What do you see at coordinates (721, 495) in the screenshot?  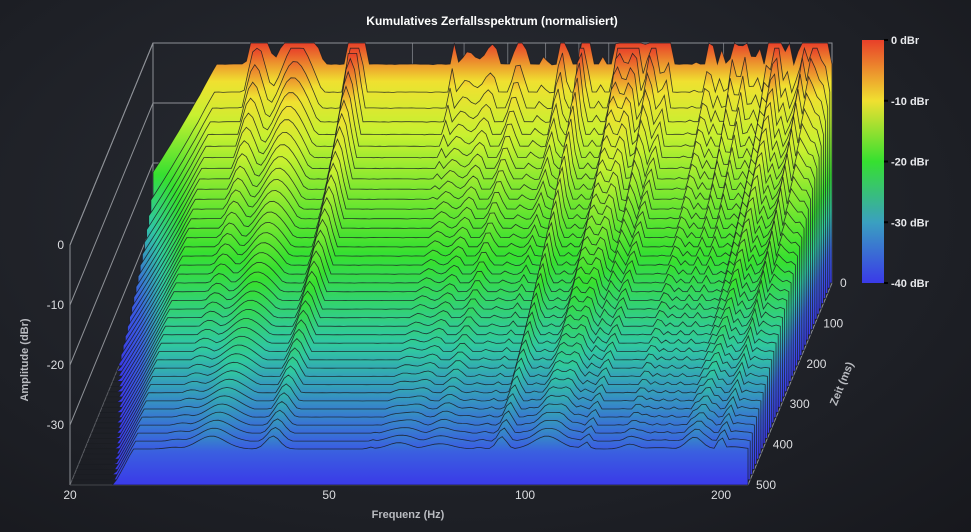 I see `x-tick-label: 200` at bounding box center [721, 495].